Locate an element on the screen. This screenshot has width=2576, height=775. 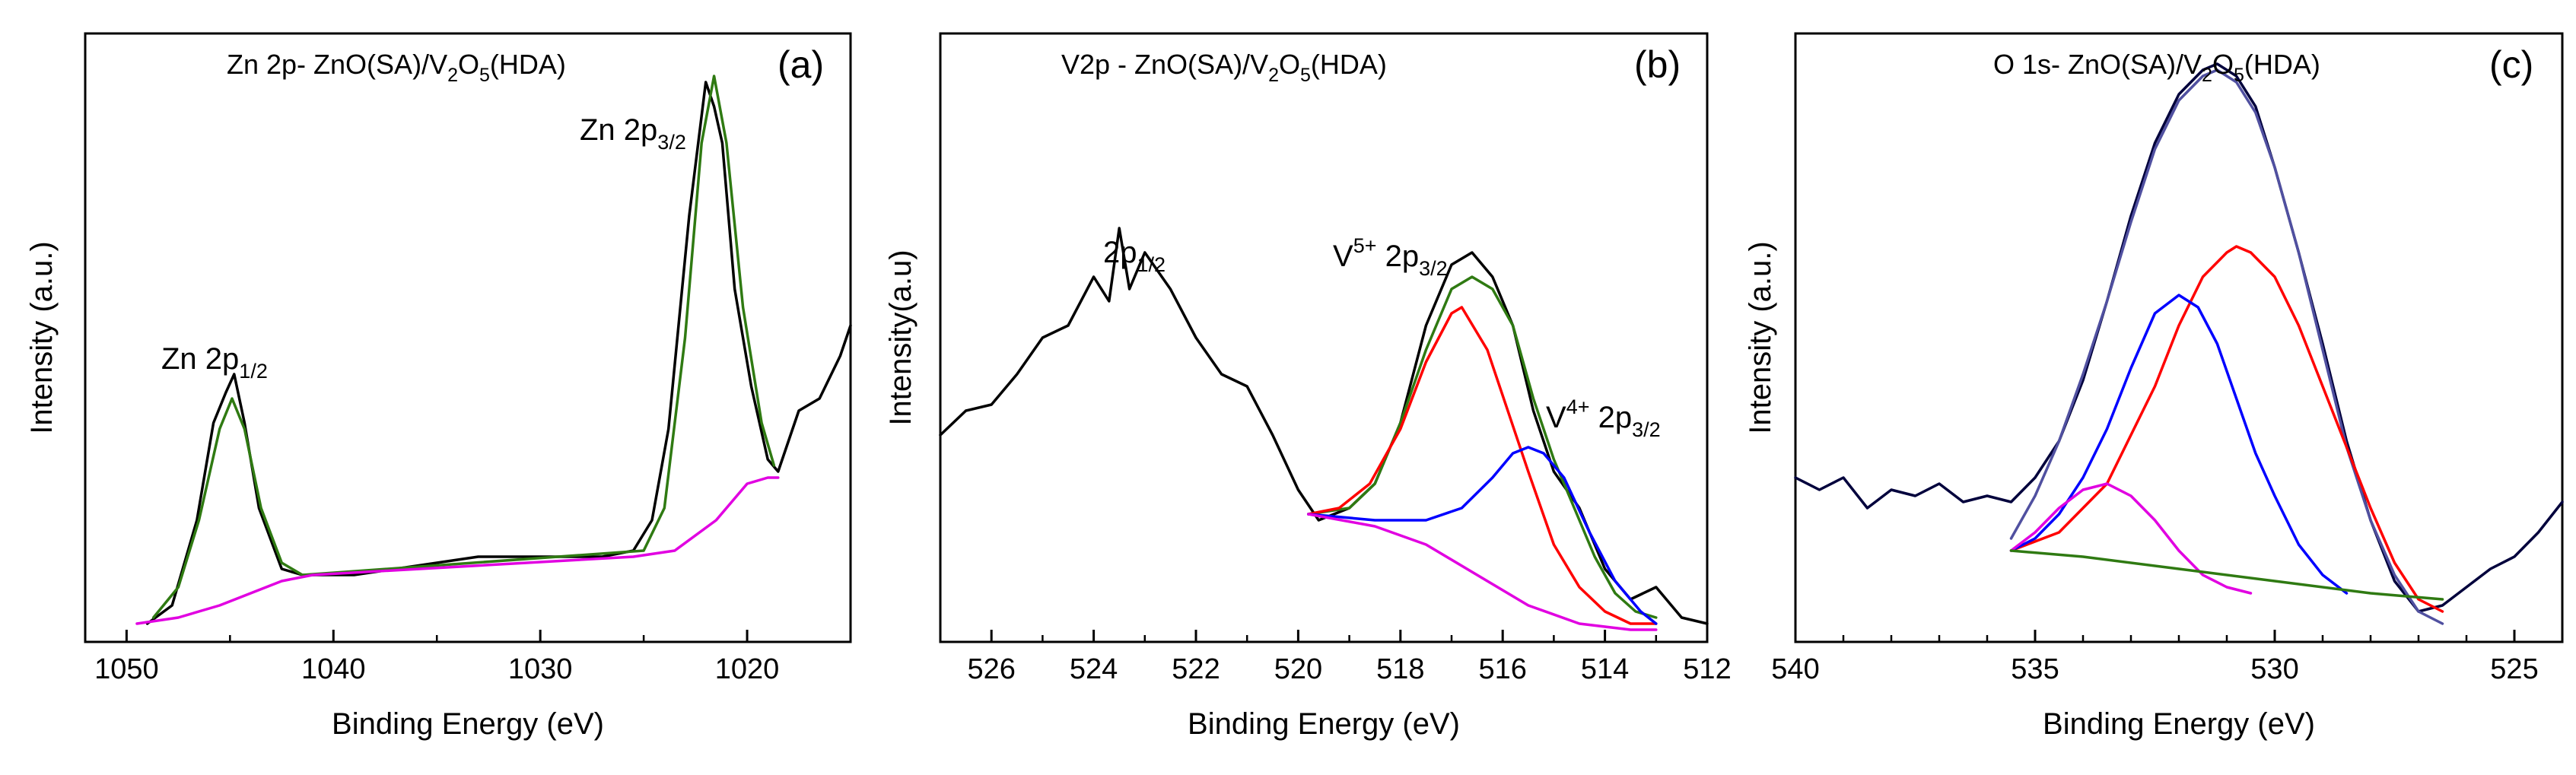
panel-b-xlabel: Binding Energy (eV) is located at coordinates (1324, 724).